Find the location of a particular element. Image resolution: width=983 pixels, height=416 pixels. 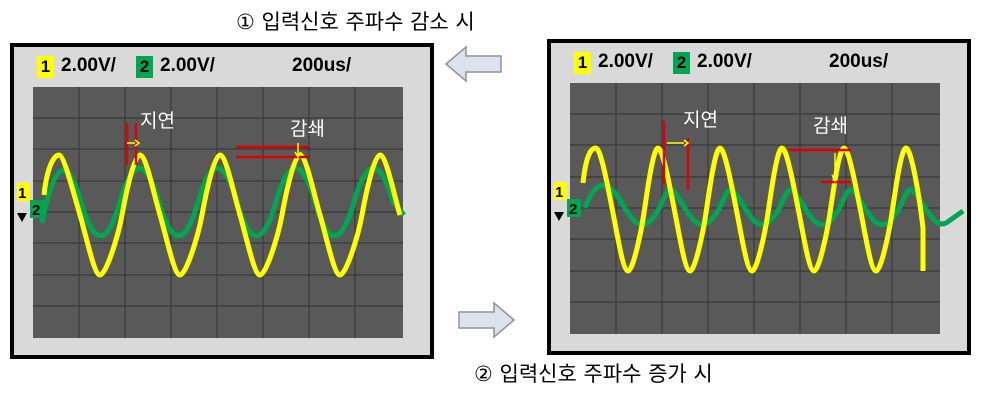

right-arrow-icon is located at coordinates (487, 320).